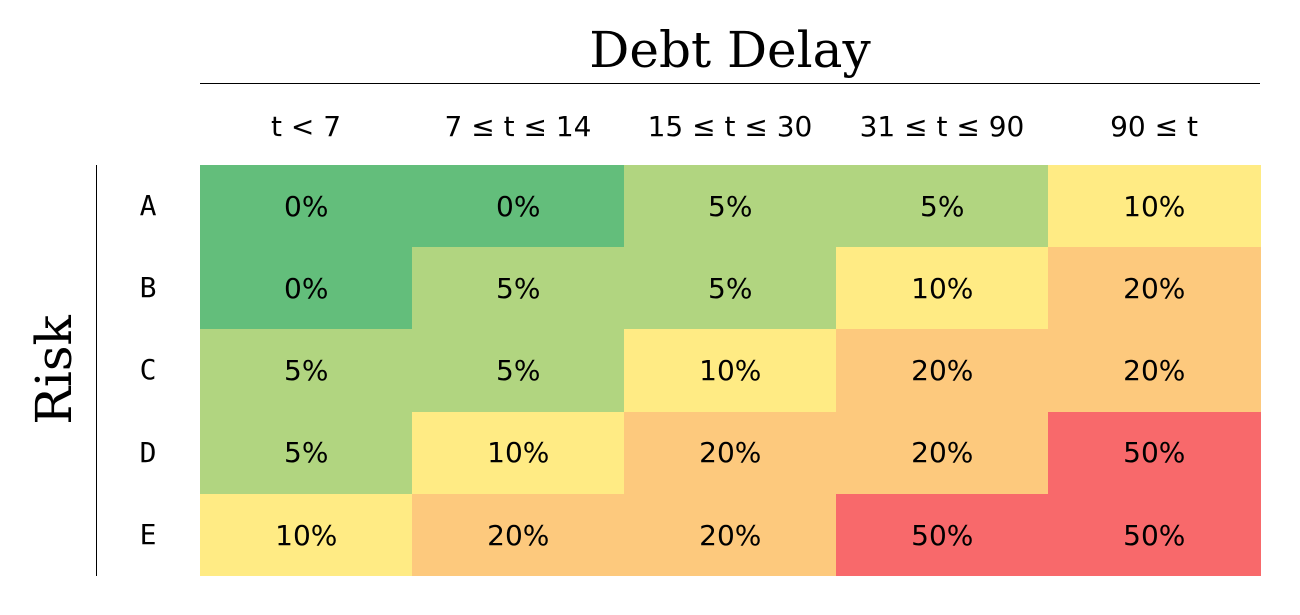  Describe the element at coordinates (148, 534) in the screenshot. I see `row-header: E` at that location.